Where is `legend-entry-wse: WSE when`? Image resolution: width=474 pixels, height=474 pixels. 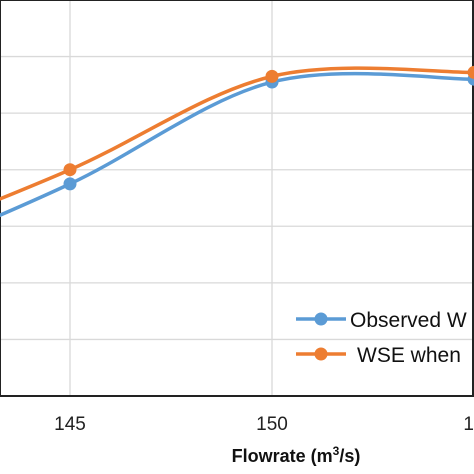
legend-entry-wse: WSE when is located at coordinates (378, 355).